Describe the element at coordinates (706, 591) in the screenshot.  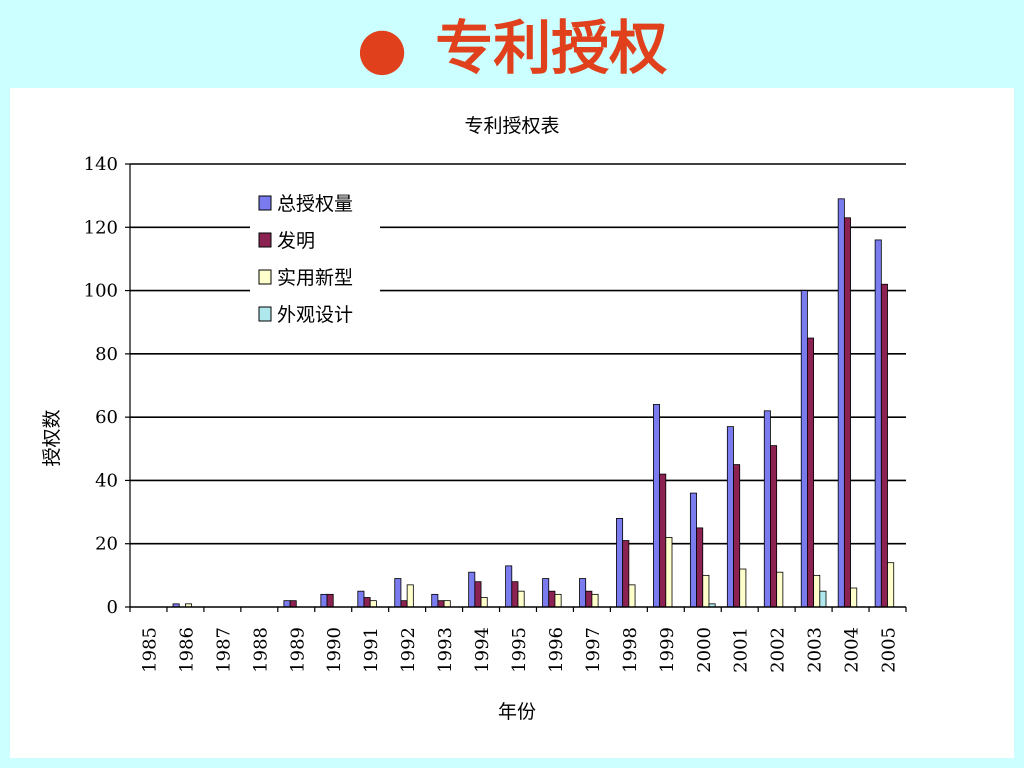
I see `bar-实用新型-2000` at that location.